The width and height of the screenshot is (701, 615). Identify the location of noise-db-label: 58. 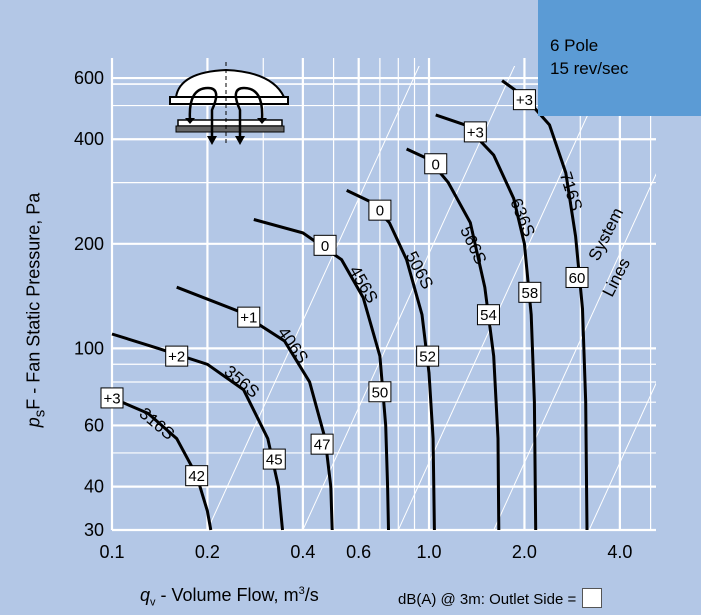
(530, 293).